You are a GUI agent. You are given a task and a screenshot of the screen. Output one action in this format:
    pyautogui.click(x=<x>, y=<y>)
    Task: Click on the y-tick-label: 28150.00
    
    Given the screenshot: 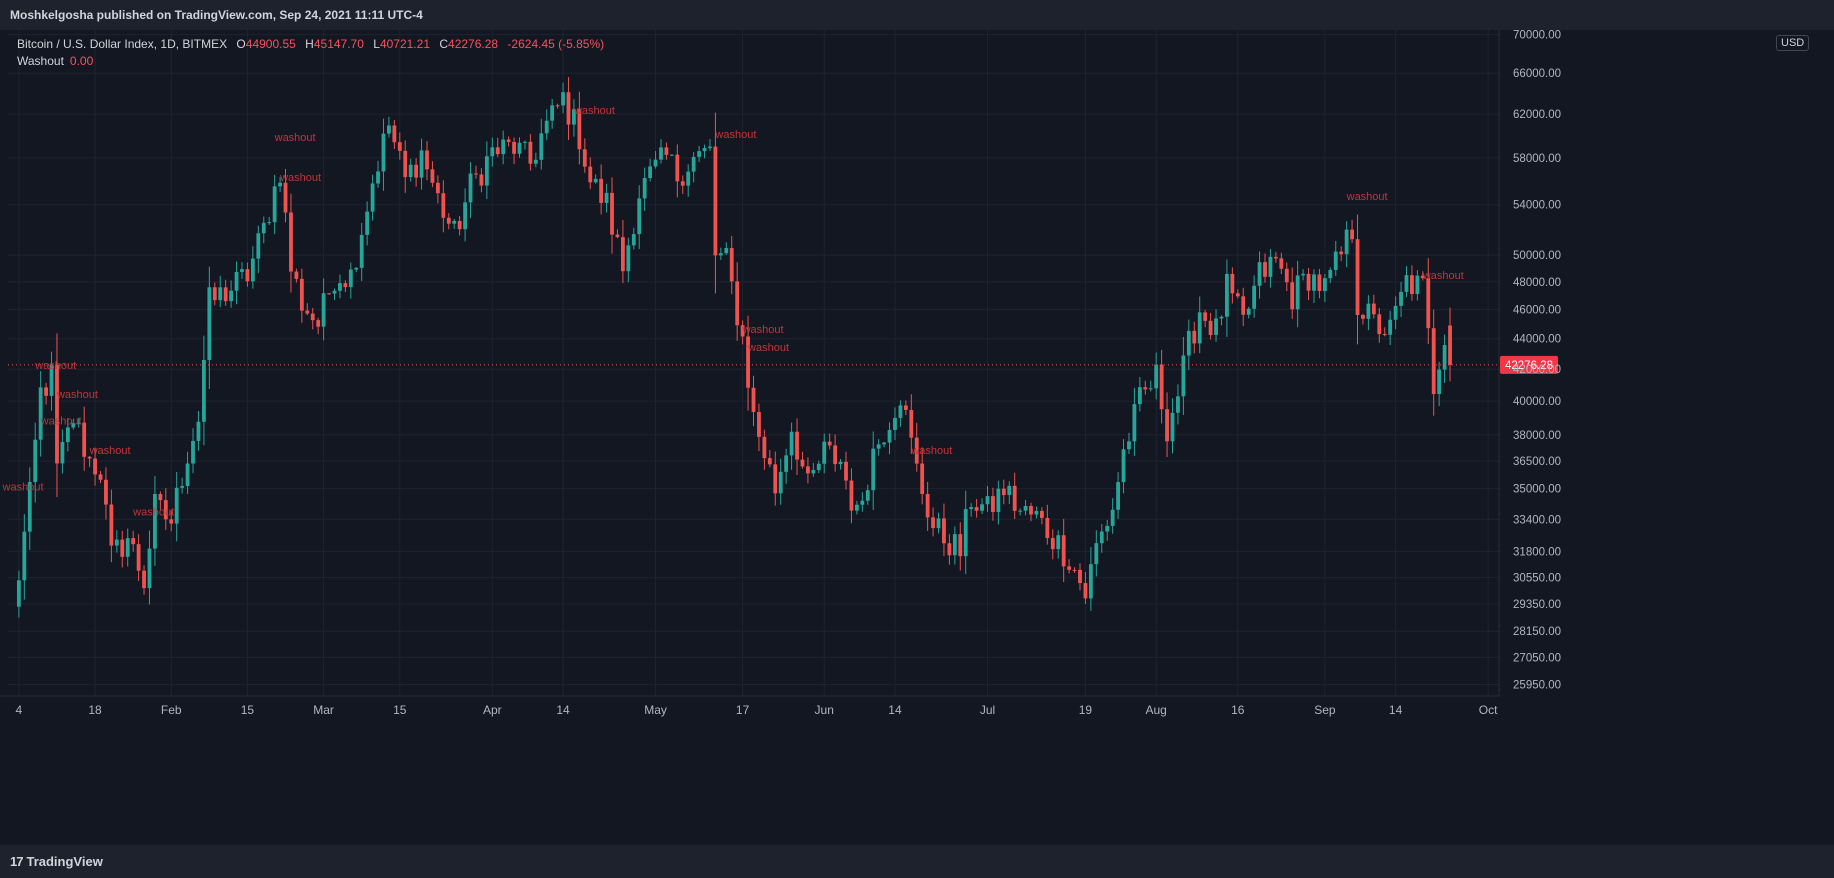 What is the action you would take?
    pyautogui.click(x=1537, y=632)
    